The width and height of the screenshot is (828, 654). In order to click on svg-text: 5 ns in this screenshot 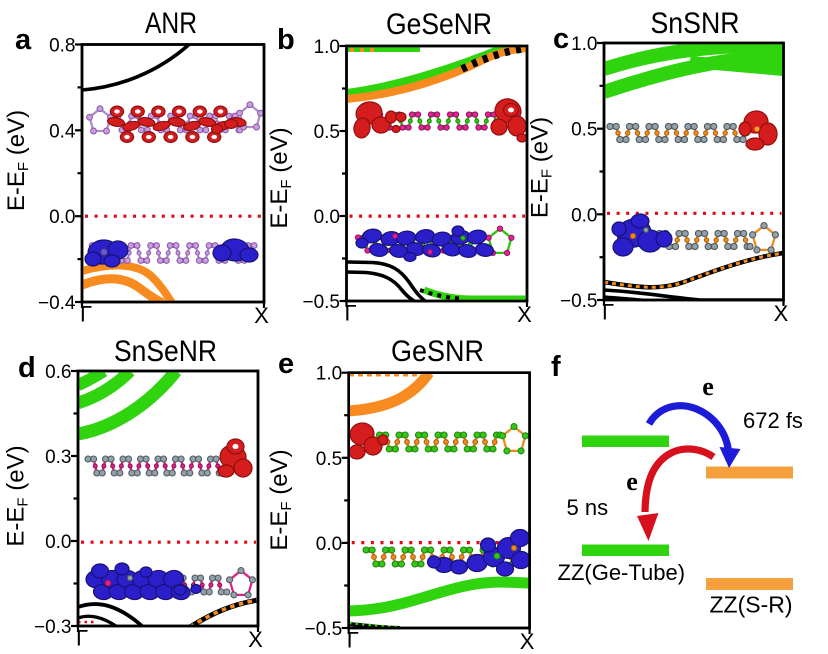, I will do `click(588, 507)`.